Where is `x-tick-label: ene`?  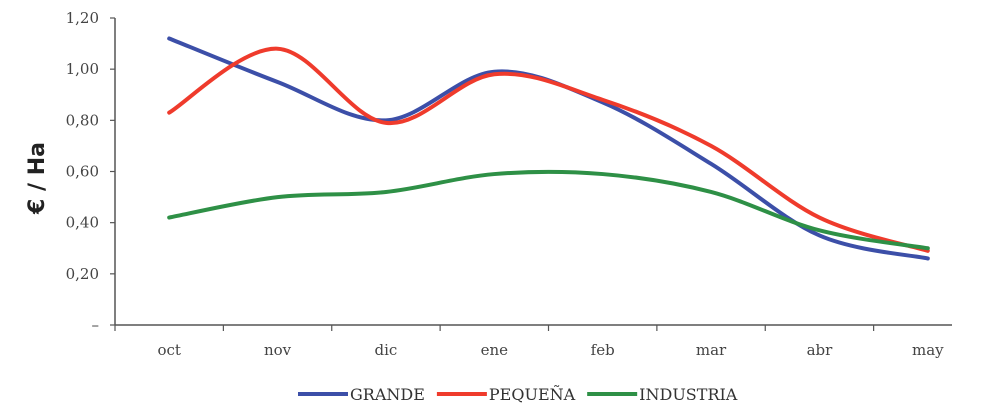
x-tick-label: ene is located at coordinates (495, 350).